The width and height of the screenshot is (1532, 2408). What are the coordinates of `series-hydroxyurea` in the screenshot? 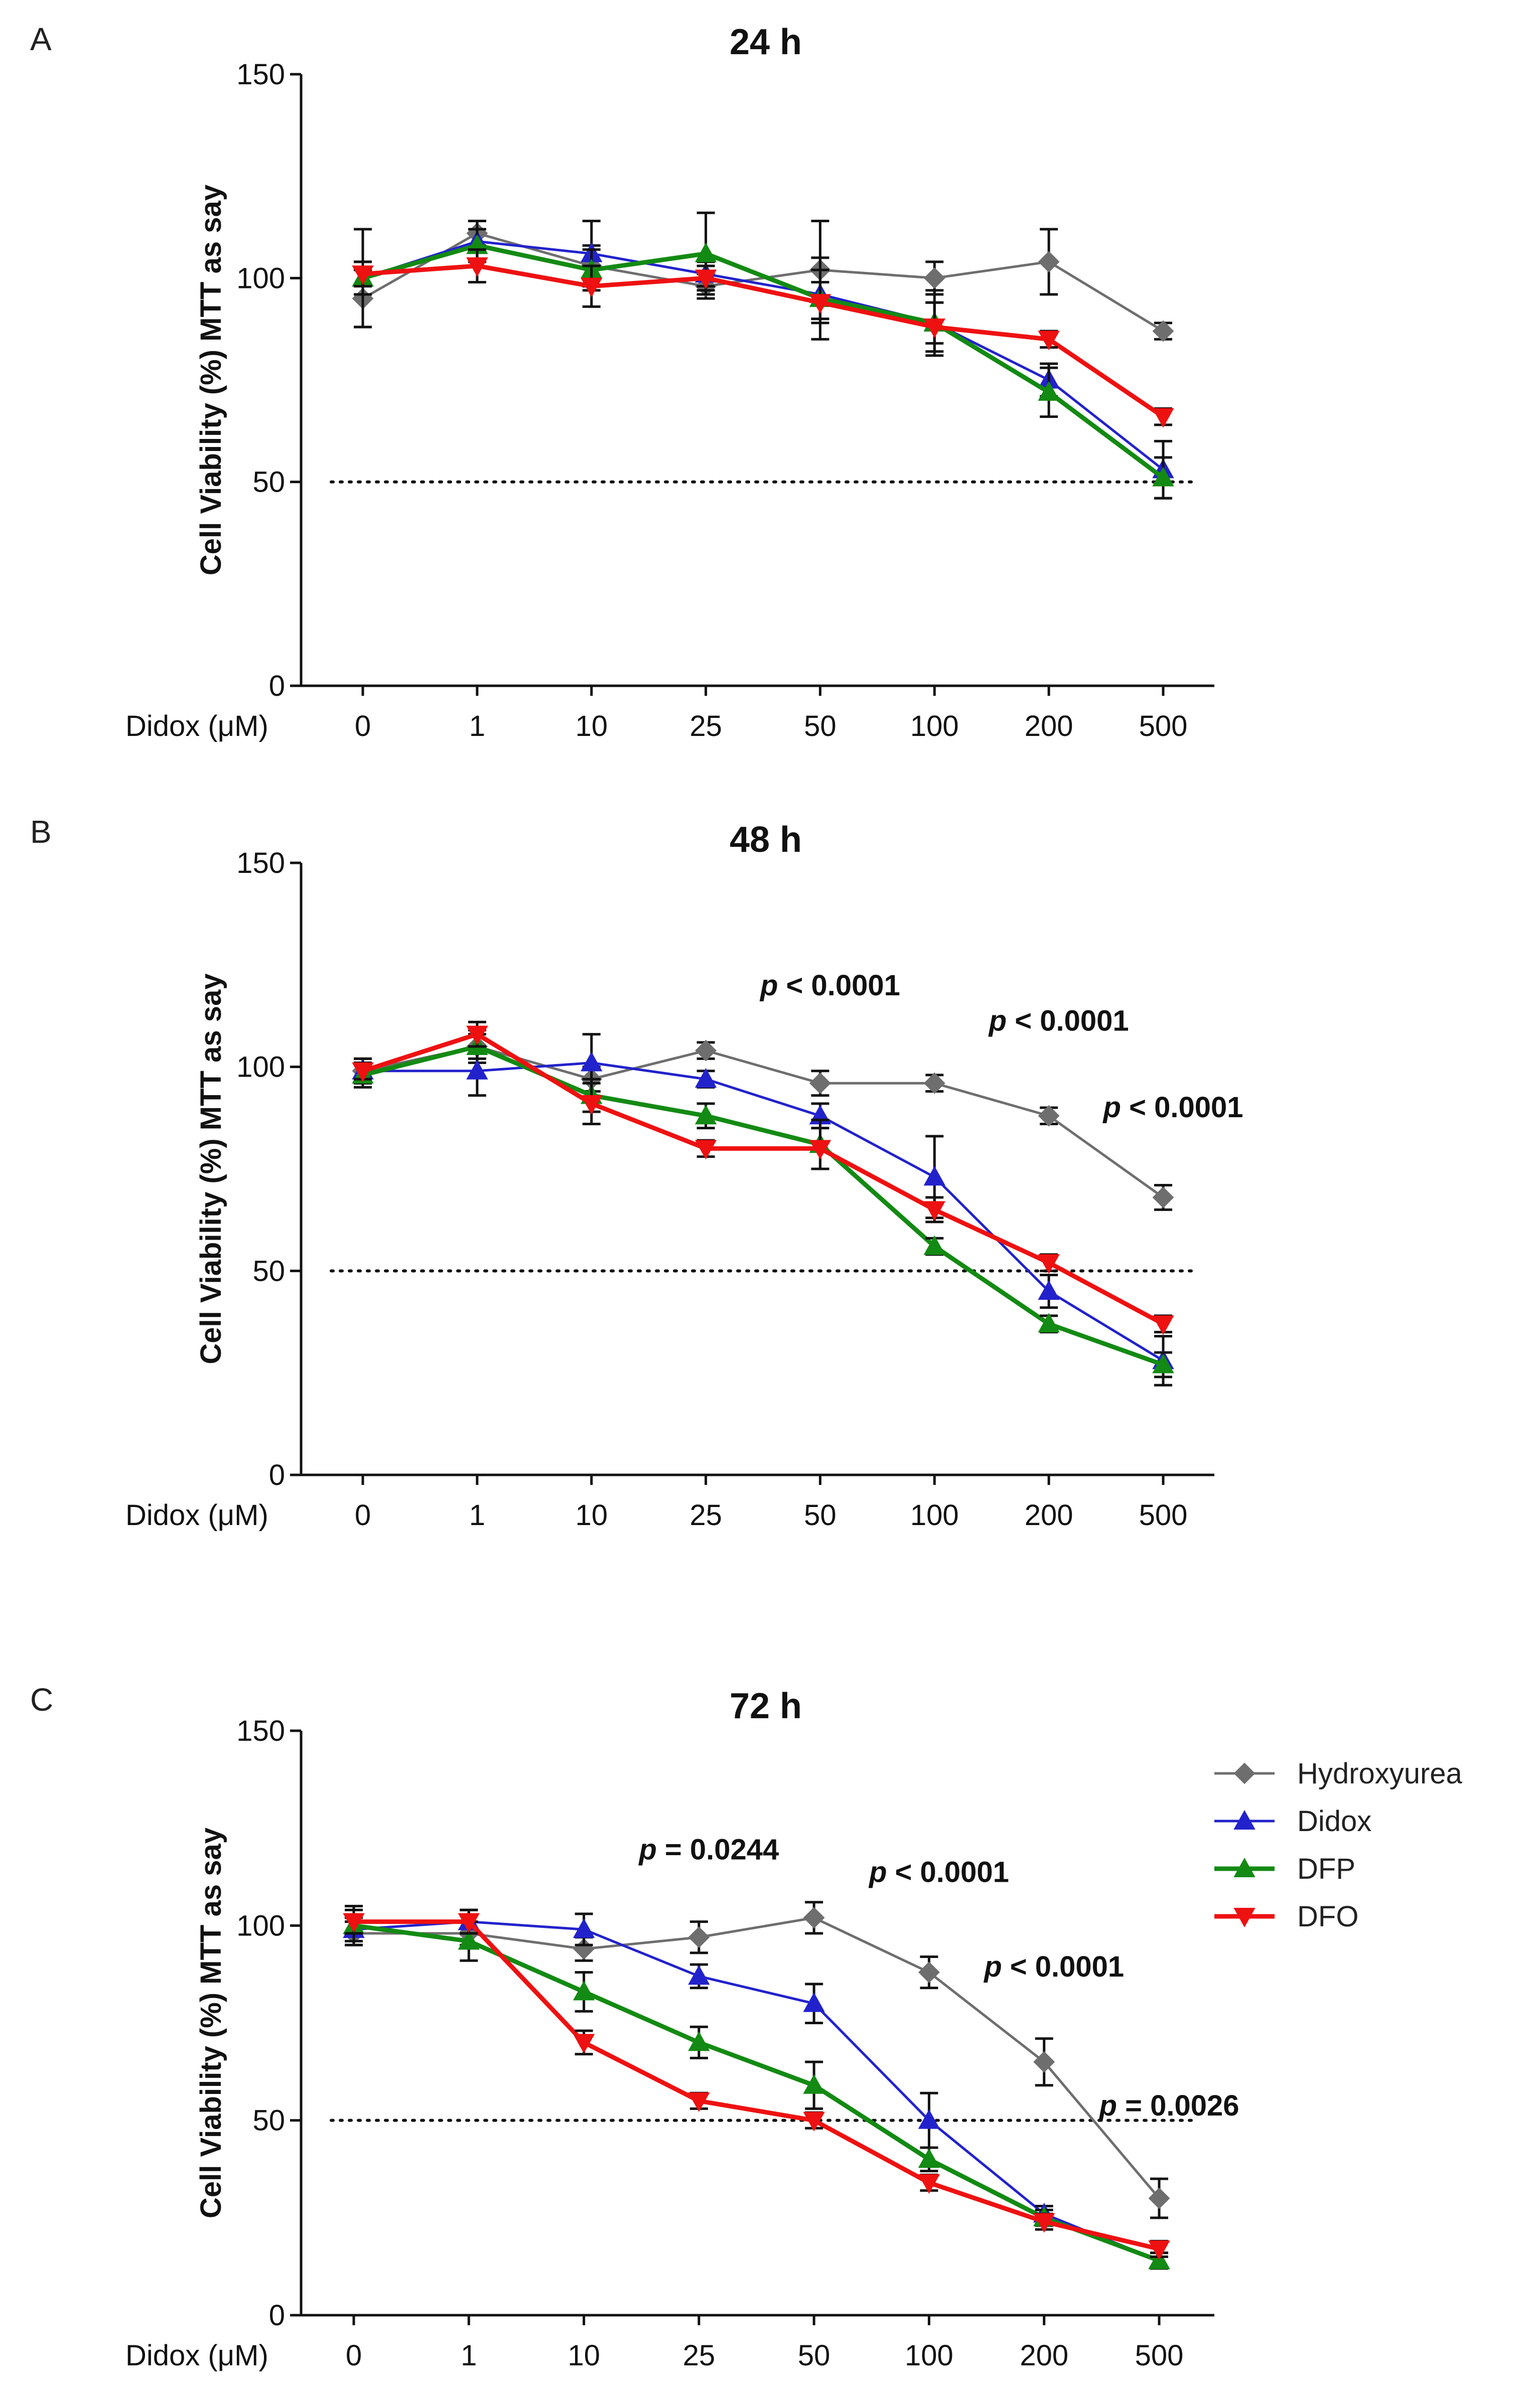 It's located at (763, 1120).